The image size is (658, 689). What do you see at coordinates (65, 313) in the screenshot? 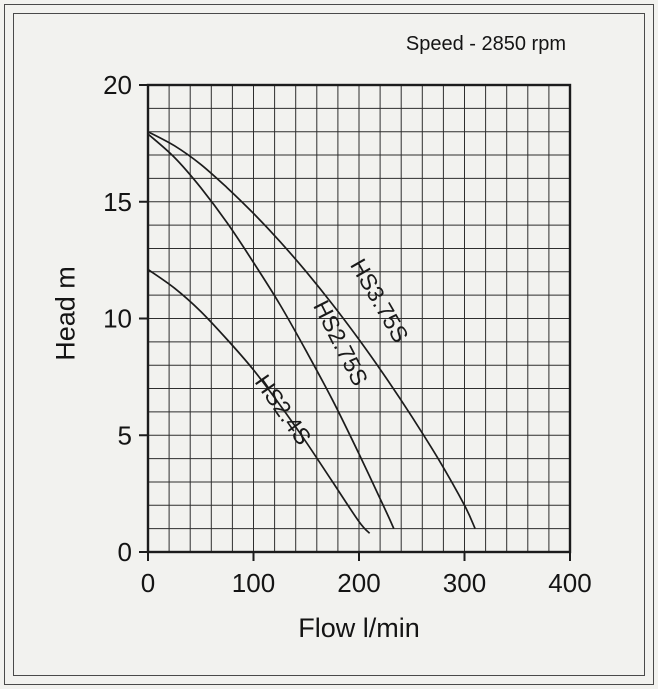
I see `y-axis-title: Head m` at bounding box center [65, 313].